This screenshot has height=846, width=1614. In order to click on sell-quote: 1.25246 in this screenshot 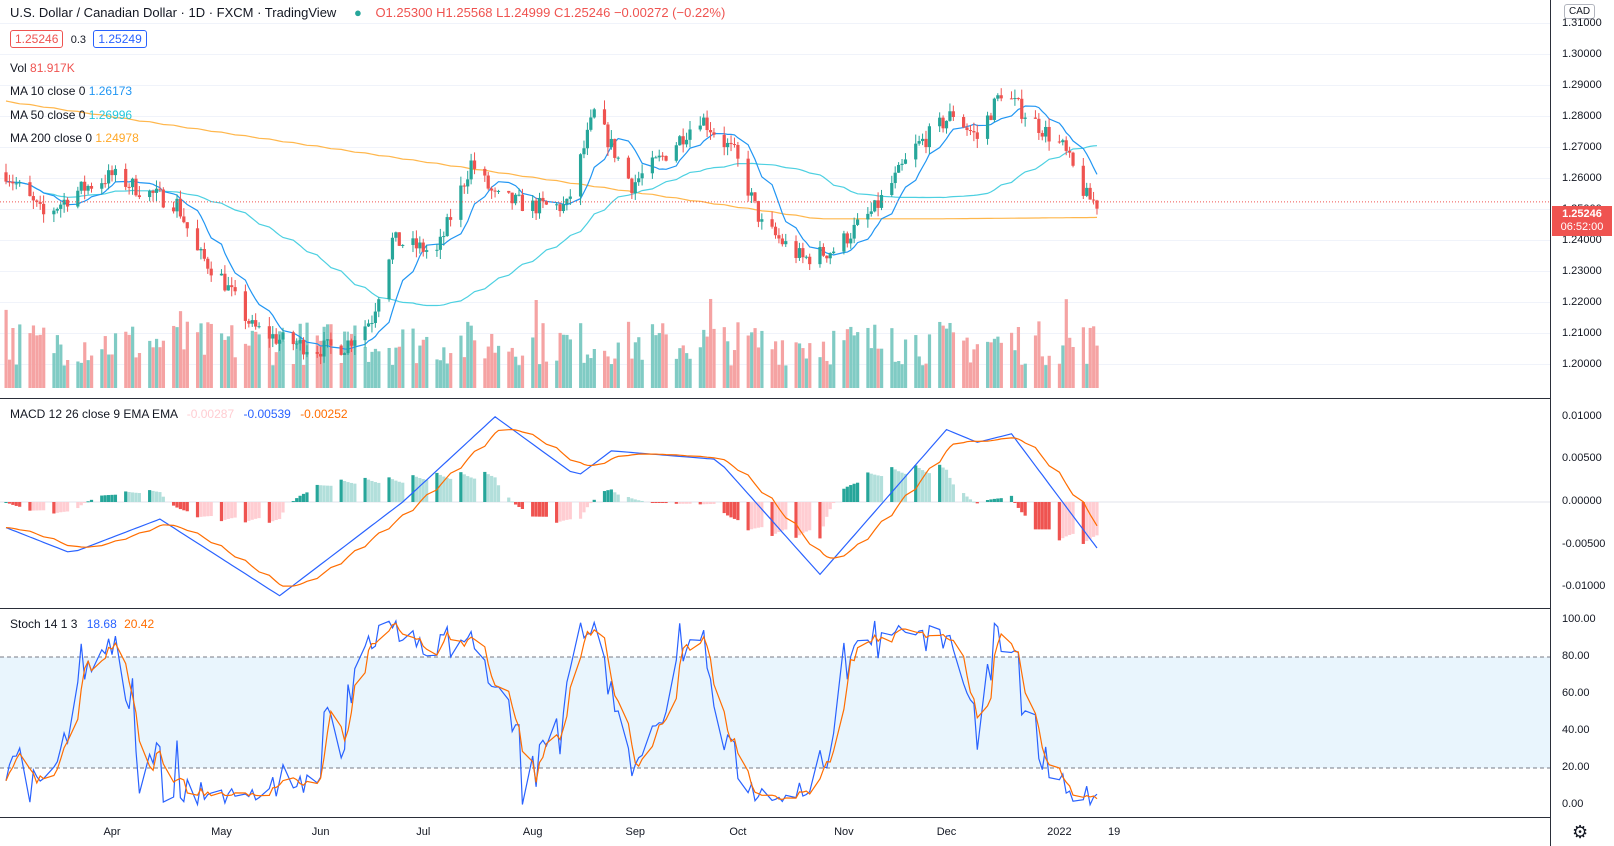, I will do `click(37, 39)`.